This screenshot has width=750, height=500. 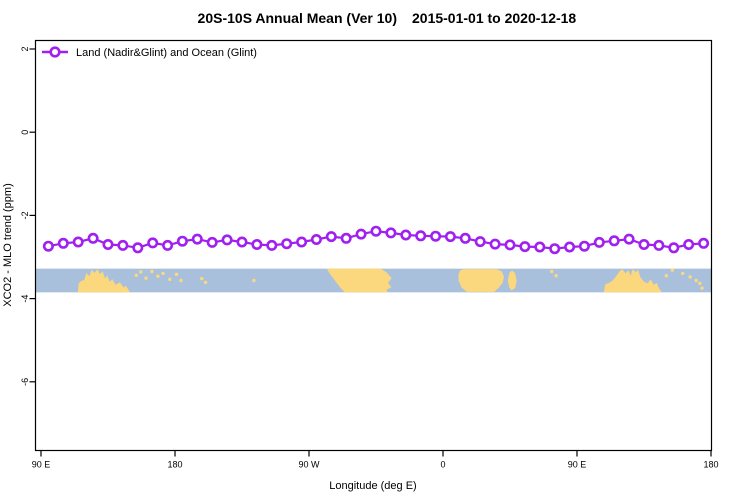 What do you see at coordinates (166, 53) in the screenshot?
I see `legend-label: Land (Nadir&Glint) and Ocean (Glint)` at bounding box center [166, 53].